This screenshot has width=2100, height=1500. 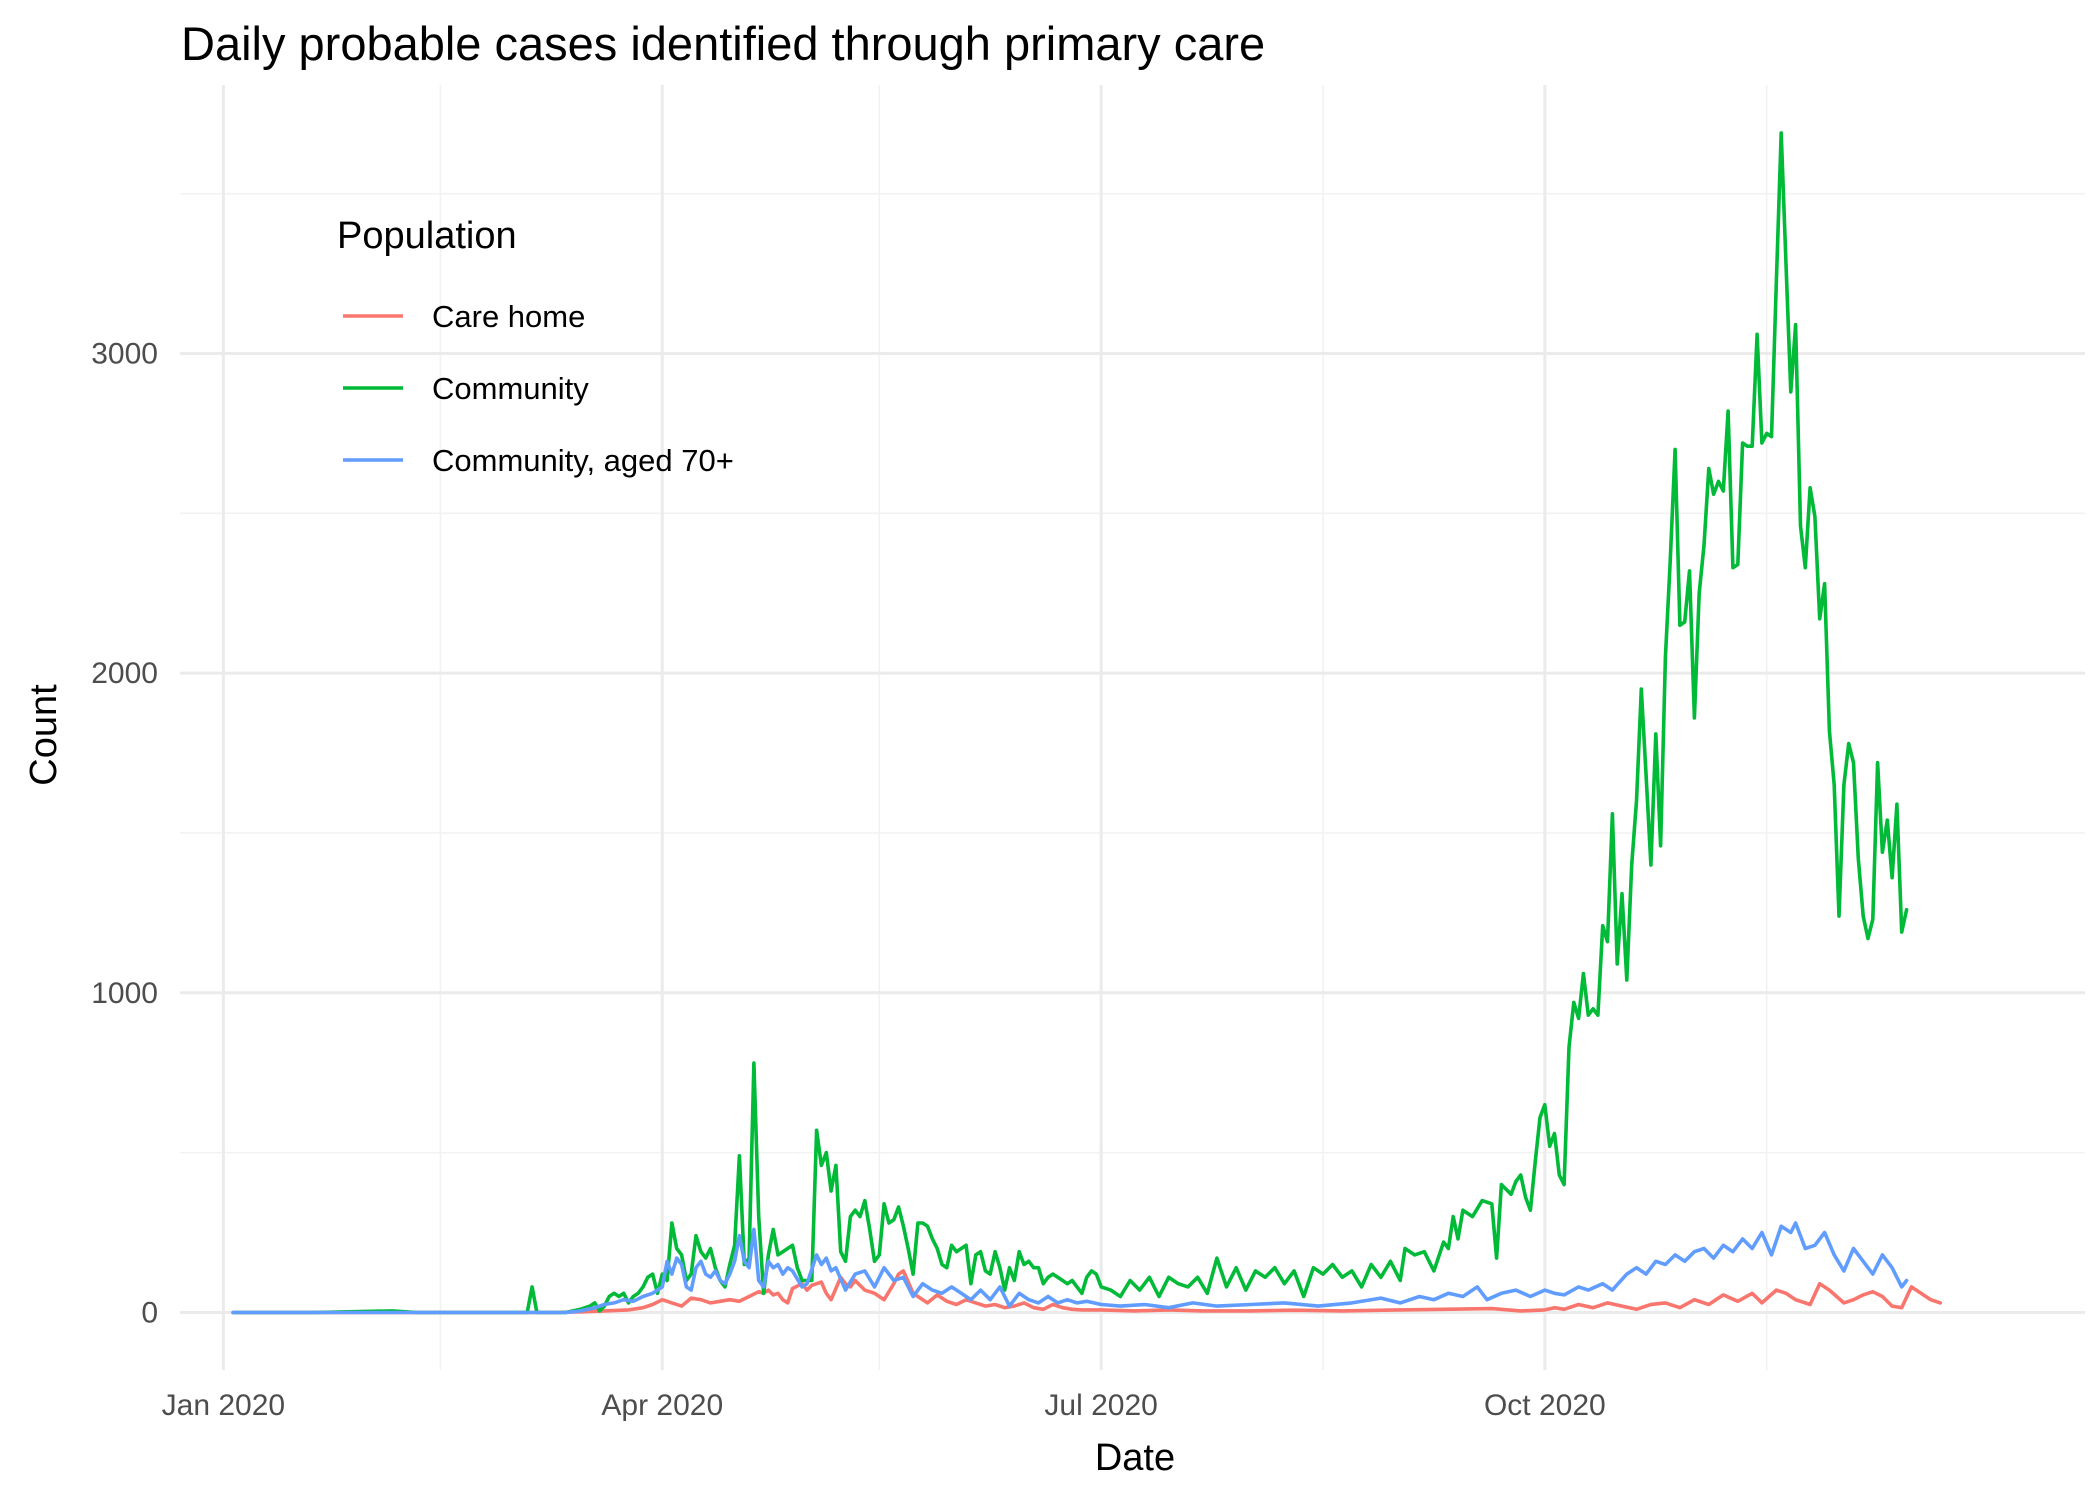 What do you see at coordinates (1135, 1458) in the screenshot?
I see `x-axis-title: Date` at bounding box center [1135, 1458].